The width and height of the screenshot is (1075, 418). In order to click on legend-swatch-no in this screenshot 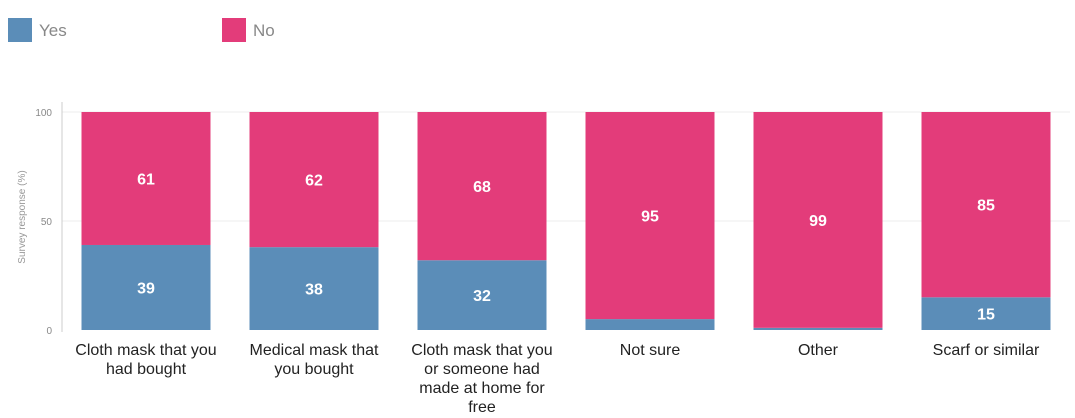, I will do `click(234, 30)`.